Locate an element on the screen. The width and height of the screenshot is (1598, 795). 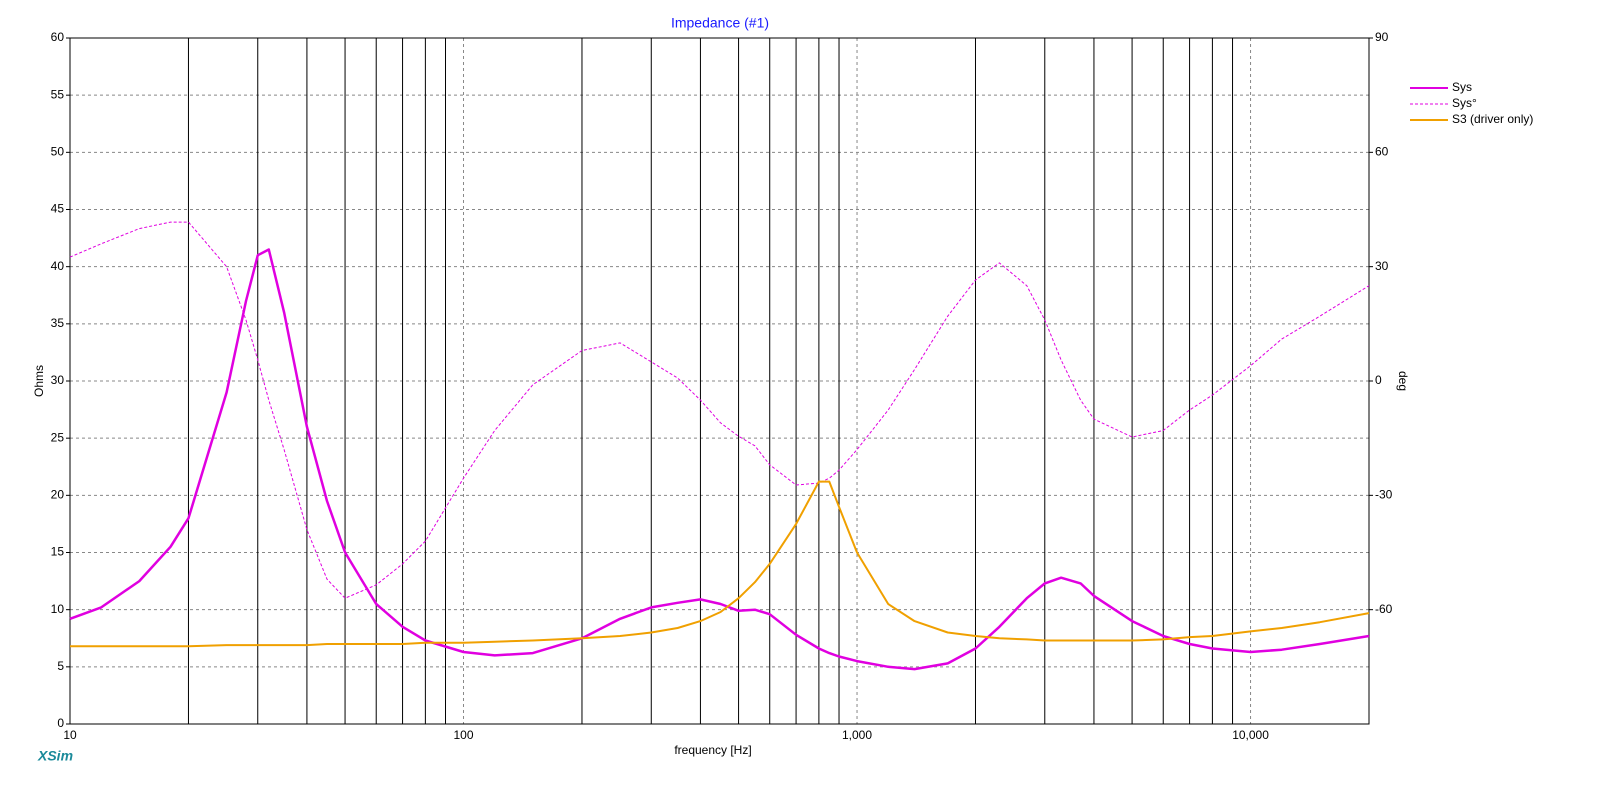
x-tick-label: 10,000 is located at coordinates (1250, 735).